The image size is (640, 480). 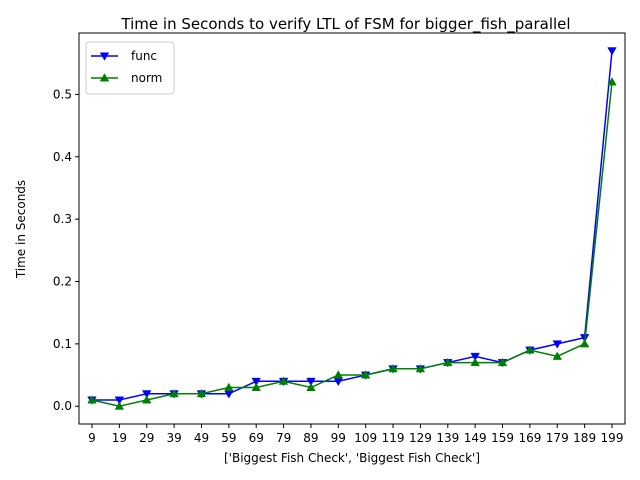 I want to click on legend-box, so click(x=130, y=68).